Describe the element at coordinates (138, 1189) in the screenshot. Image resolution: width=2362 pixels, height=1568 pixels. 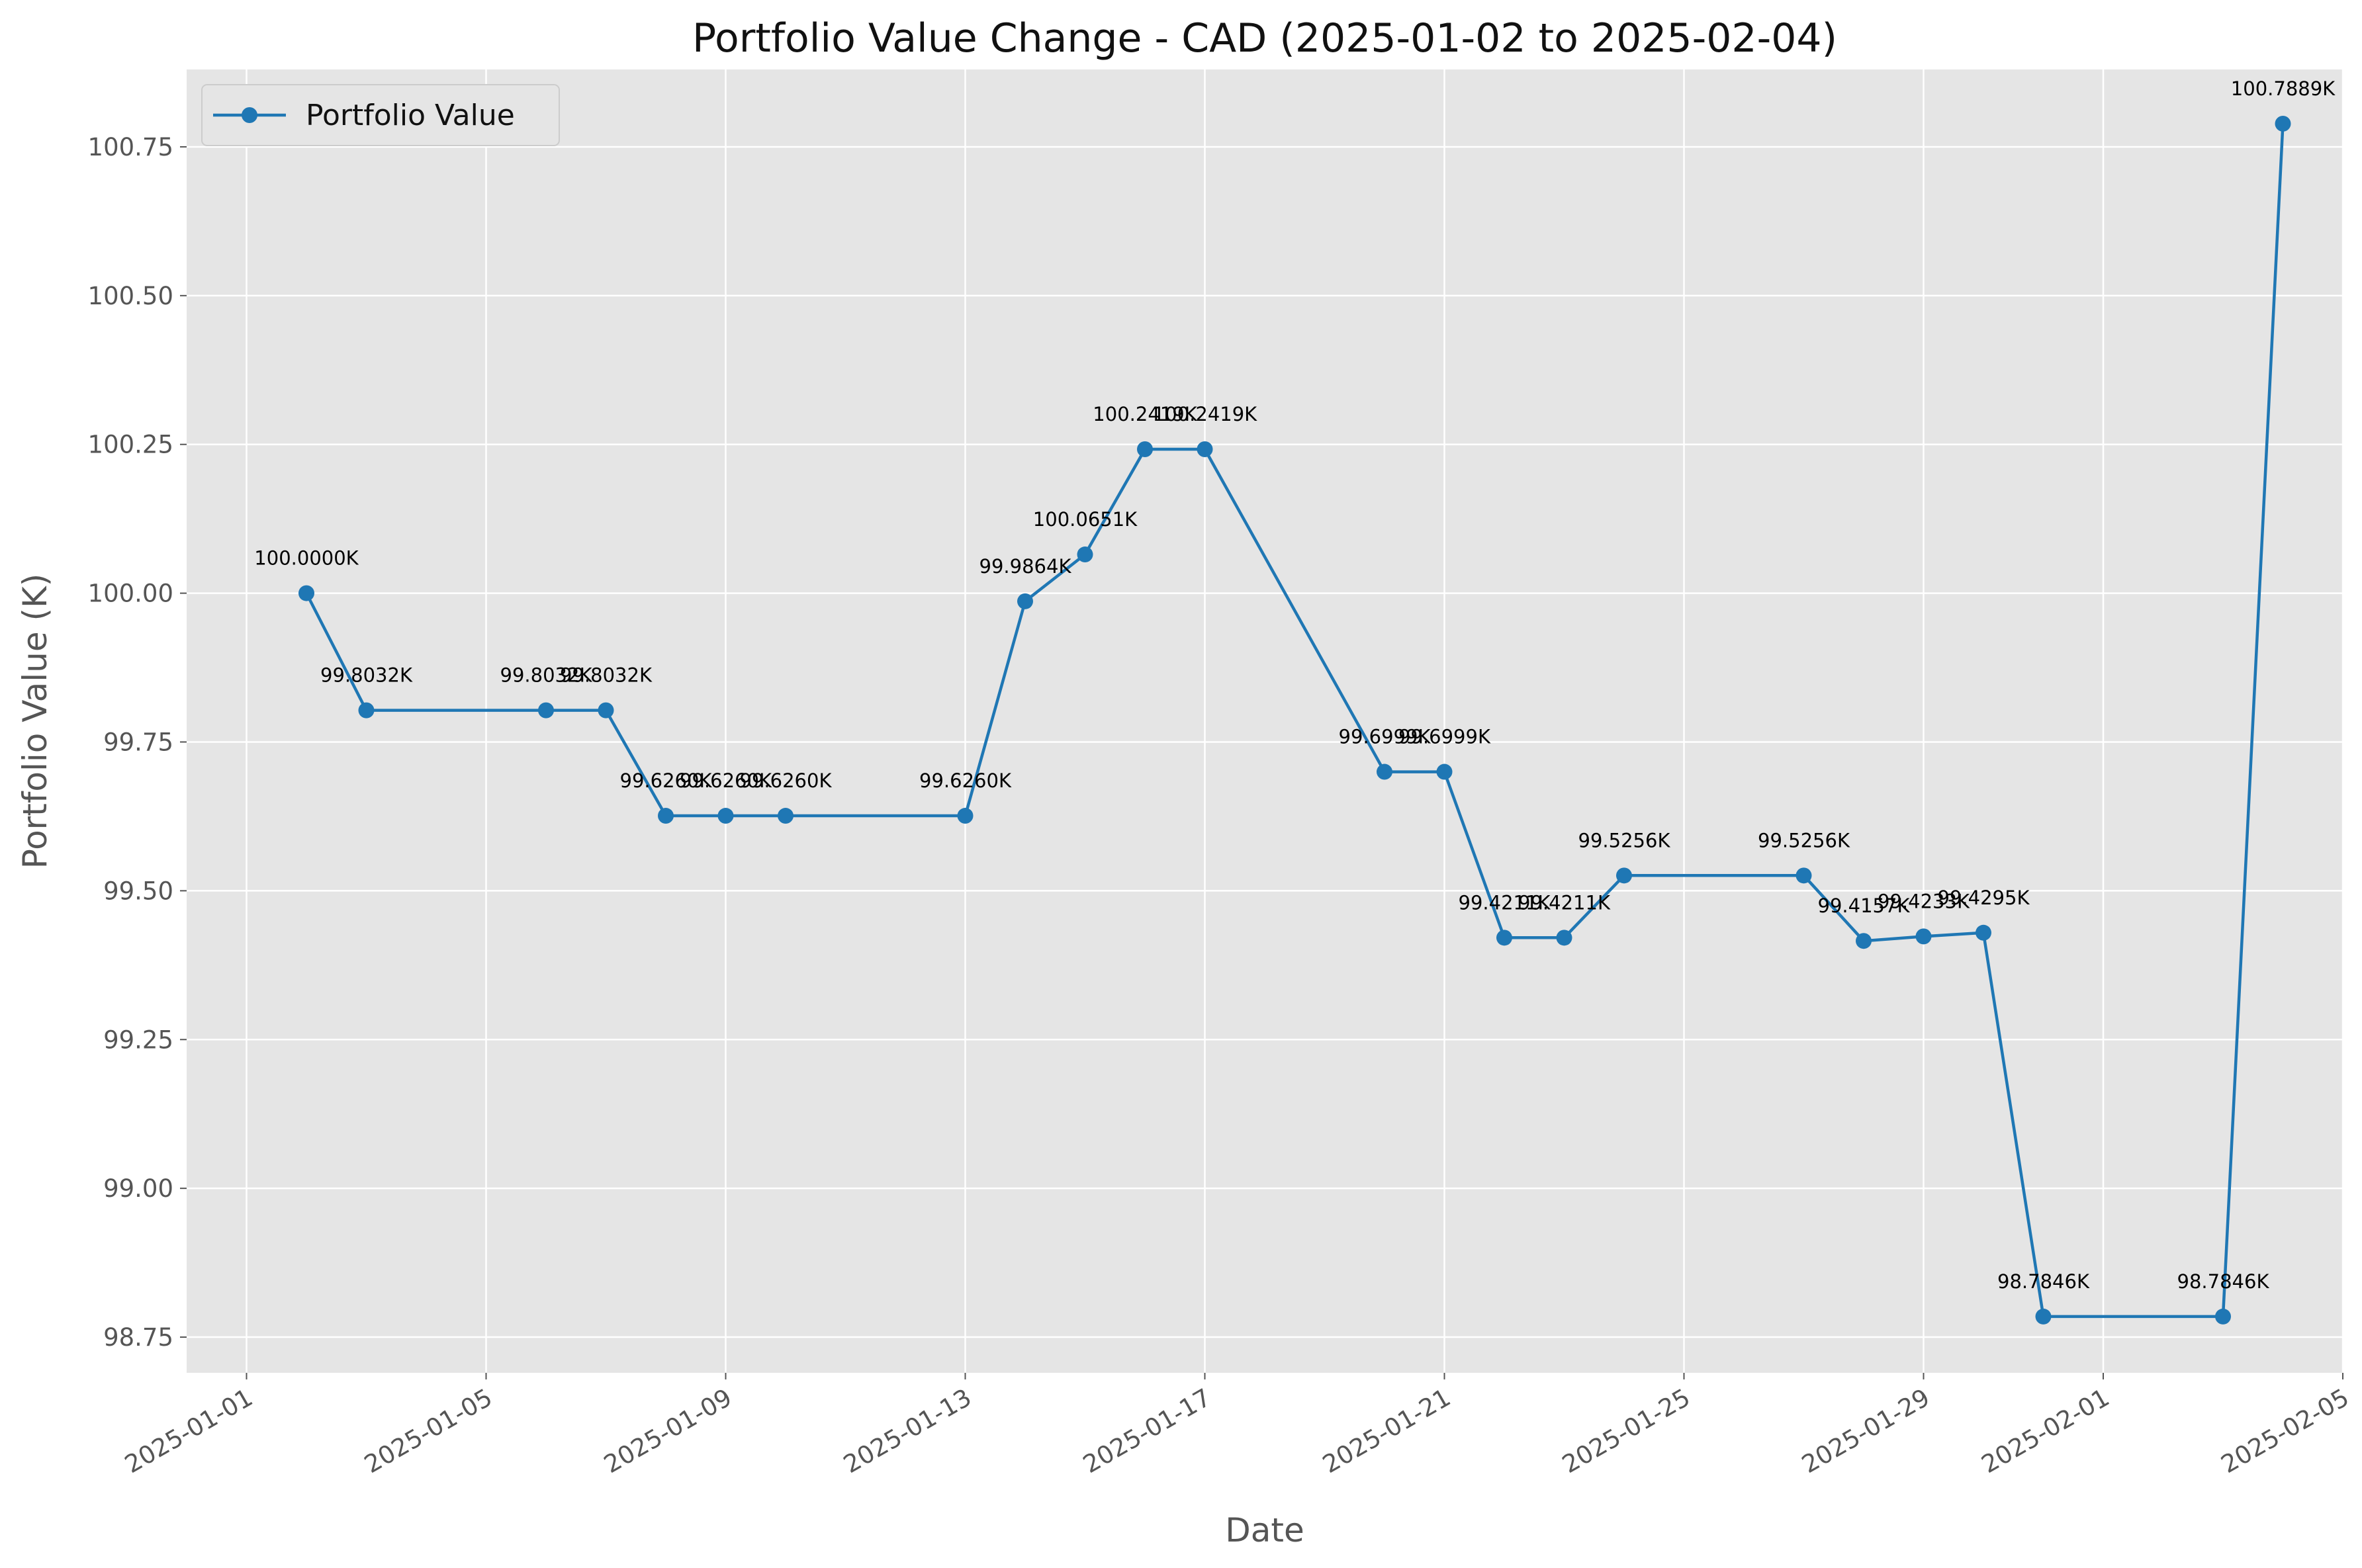
I see `y-tick-label: 99.00` at that location.